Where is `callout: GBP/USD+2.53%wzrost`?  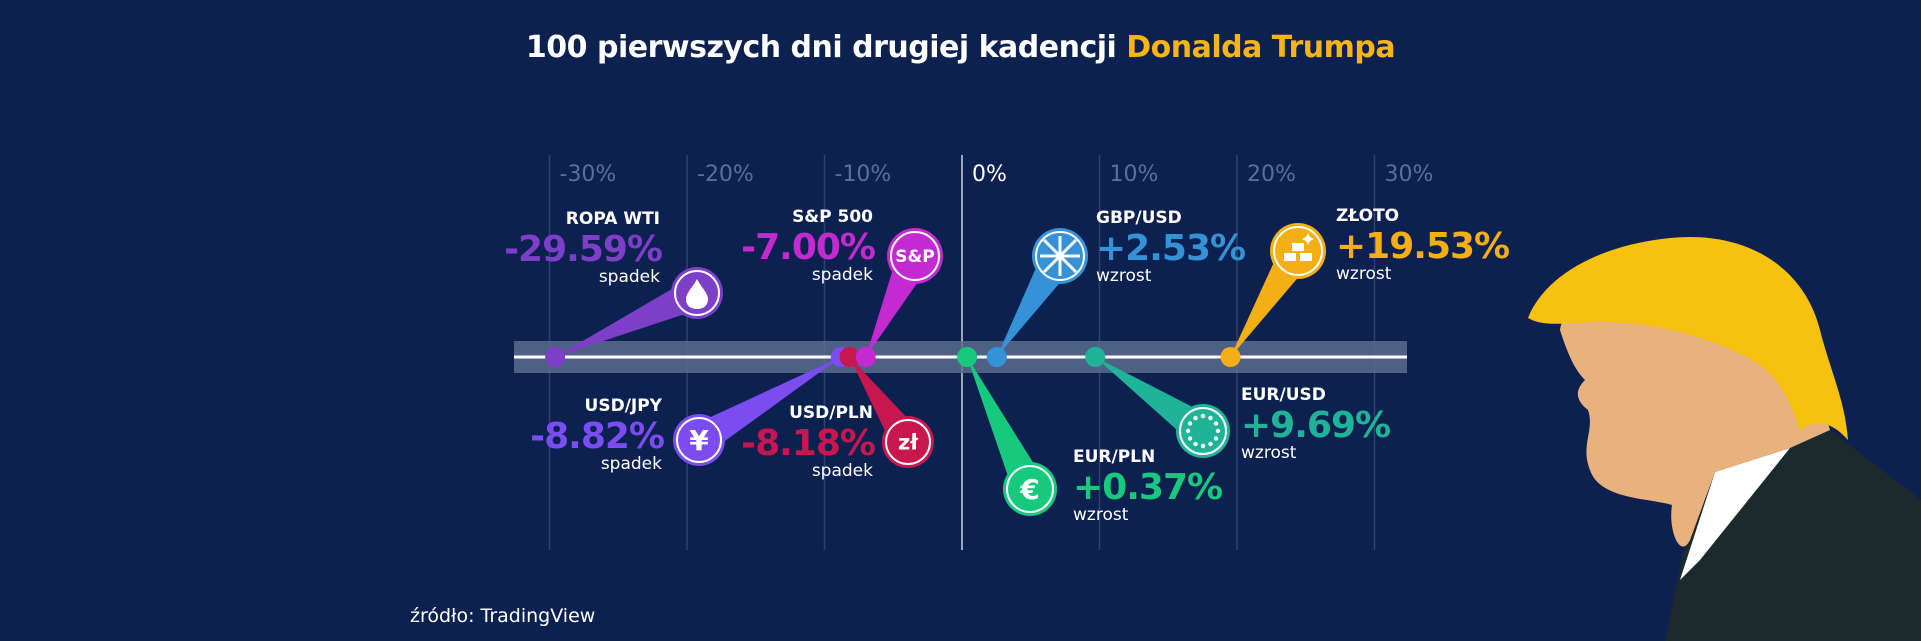 callout: GBP/USD+2.53%wzrost is located at coordinates (1116, 287).